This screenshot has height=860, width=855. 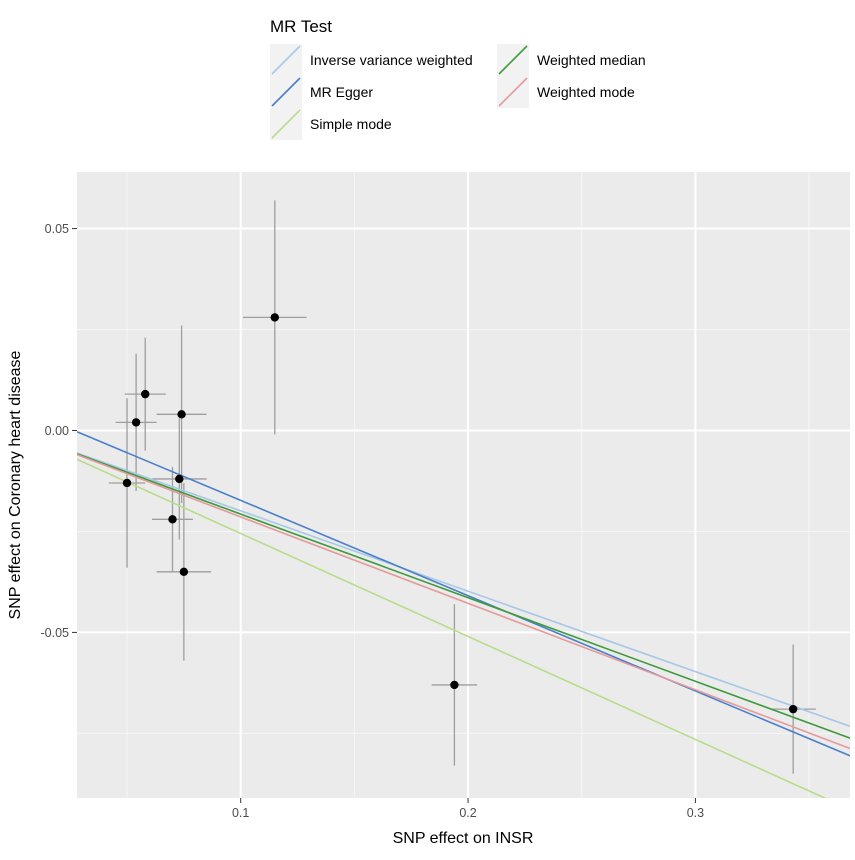 I want to click on x-tick-label: 0.3, so click(x=695, y=813).